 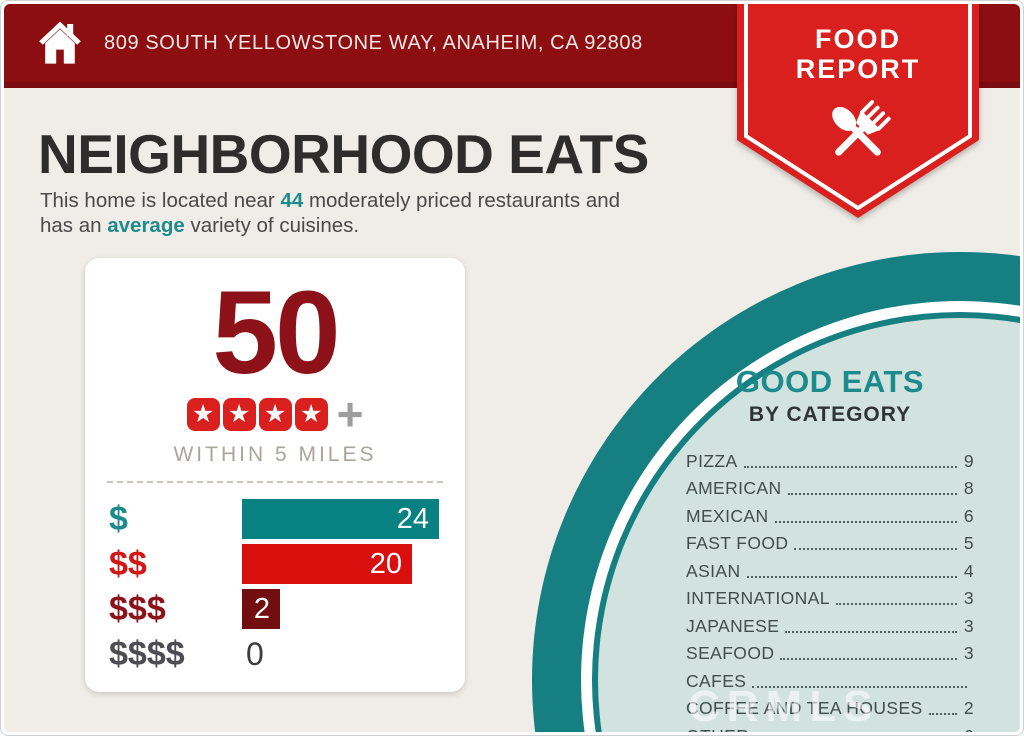 I want to click on badge-title-line2: REPORT, so click(x=858, y=69).